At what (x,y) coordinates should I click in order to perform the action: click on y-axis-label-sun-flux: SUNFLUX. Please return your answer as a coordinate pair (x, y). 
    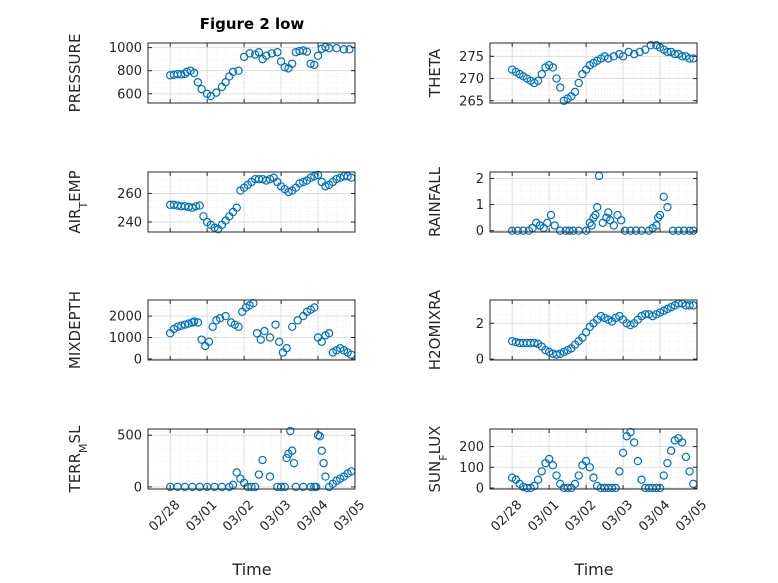
    Looking at the image, I should click on (438, 459).